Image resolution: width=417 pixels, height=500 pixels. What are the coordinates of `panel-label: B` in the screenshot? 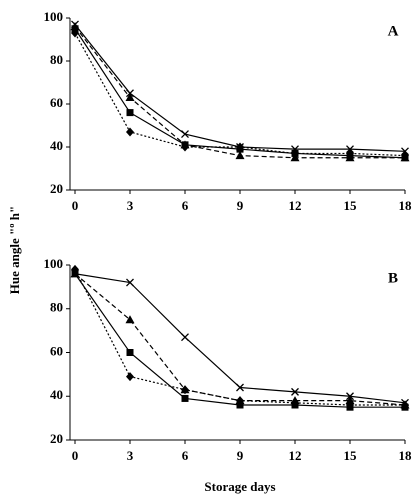 It's located at (393, 278).